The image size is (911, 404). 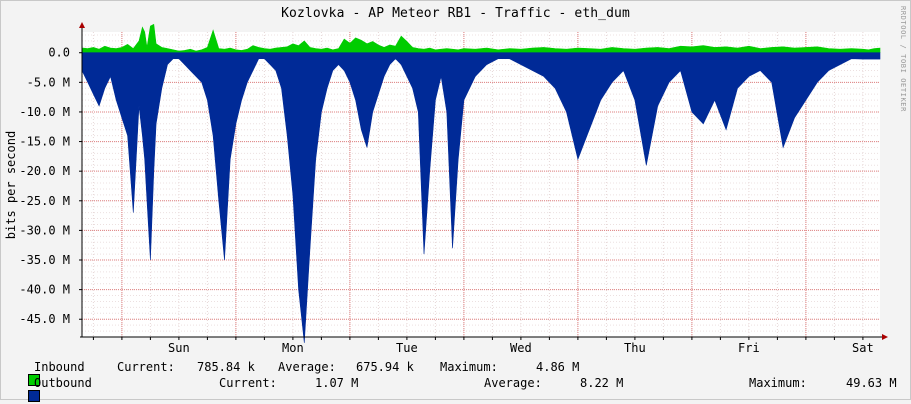 I want to click on x-tick-label: Mon, so click(x=293, y=348).